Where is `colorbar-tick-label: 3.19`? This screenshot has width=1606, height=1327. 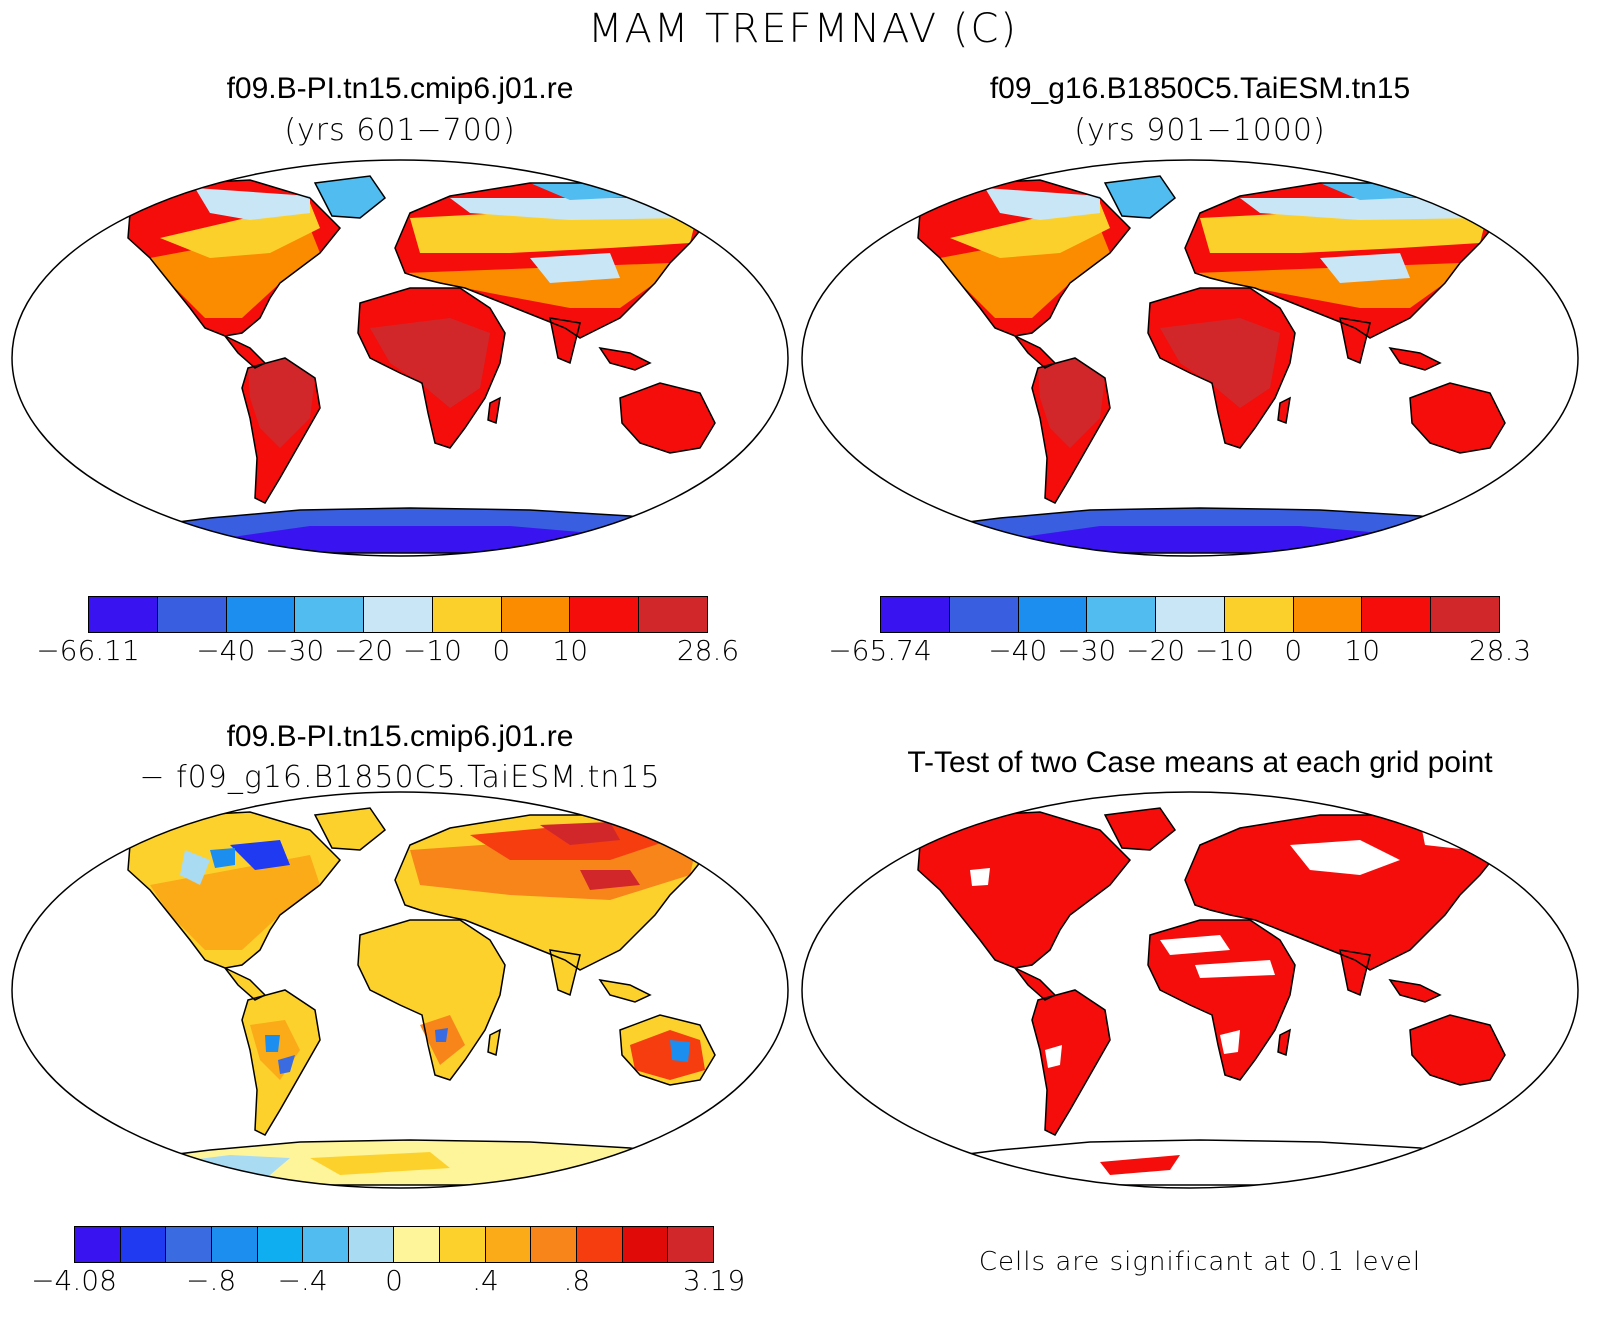
colorbar-tick-label: 3.19 is located at coordinates (714, 1280).